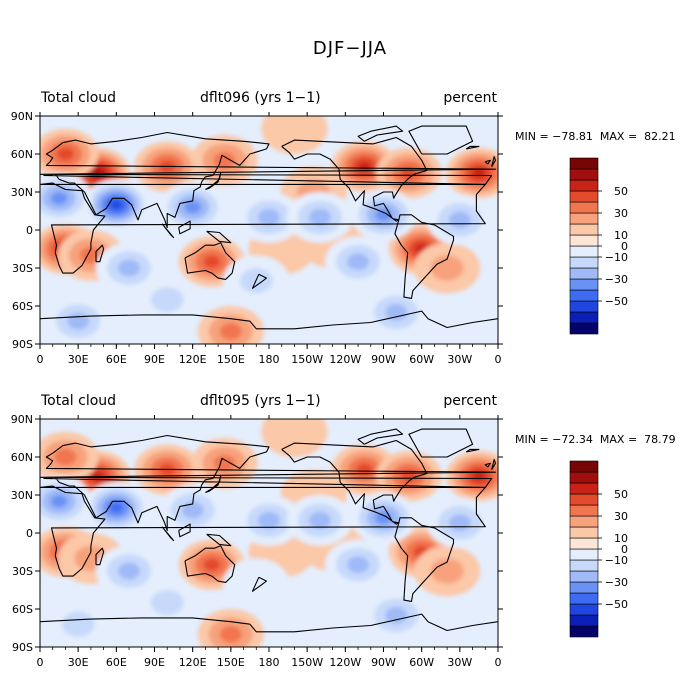  What do you see at coordinates (637, 439) in the screenshot?
I see `max-label: MAX = 78.79` at bounding box center [637, 439].